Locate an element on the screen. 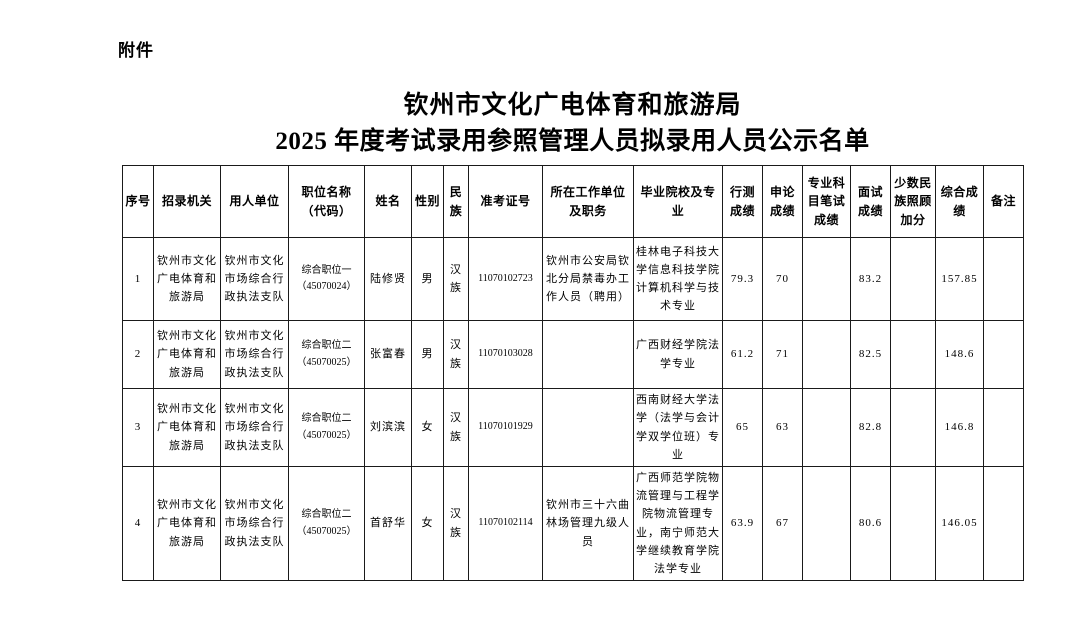 This screenshot has height=629, width=1081. cell-name: 陆修贤 is located at coordinates (388, 279).